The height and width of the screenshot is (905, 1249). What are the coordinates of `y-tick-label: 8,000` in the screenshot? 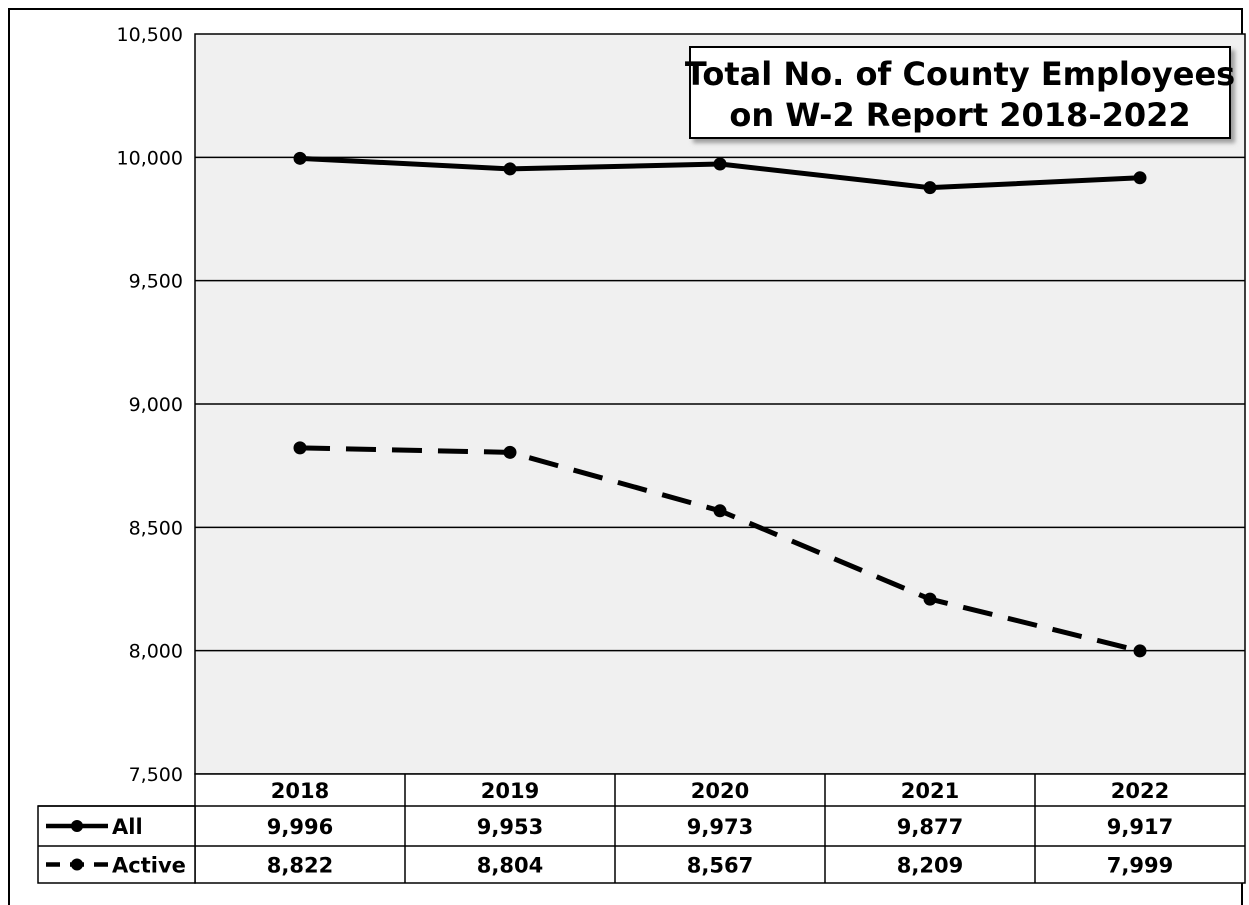 It's located at (156, 652).